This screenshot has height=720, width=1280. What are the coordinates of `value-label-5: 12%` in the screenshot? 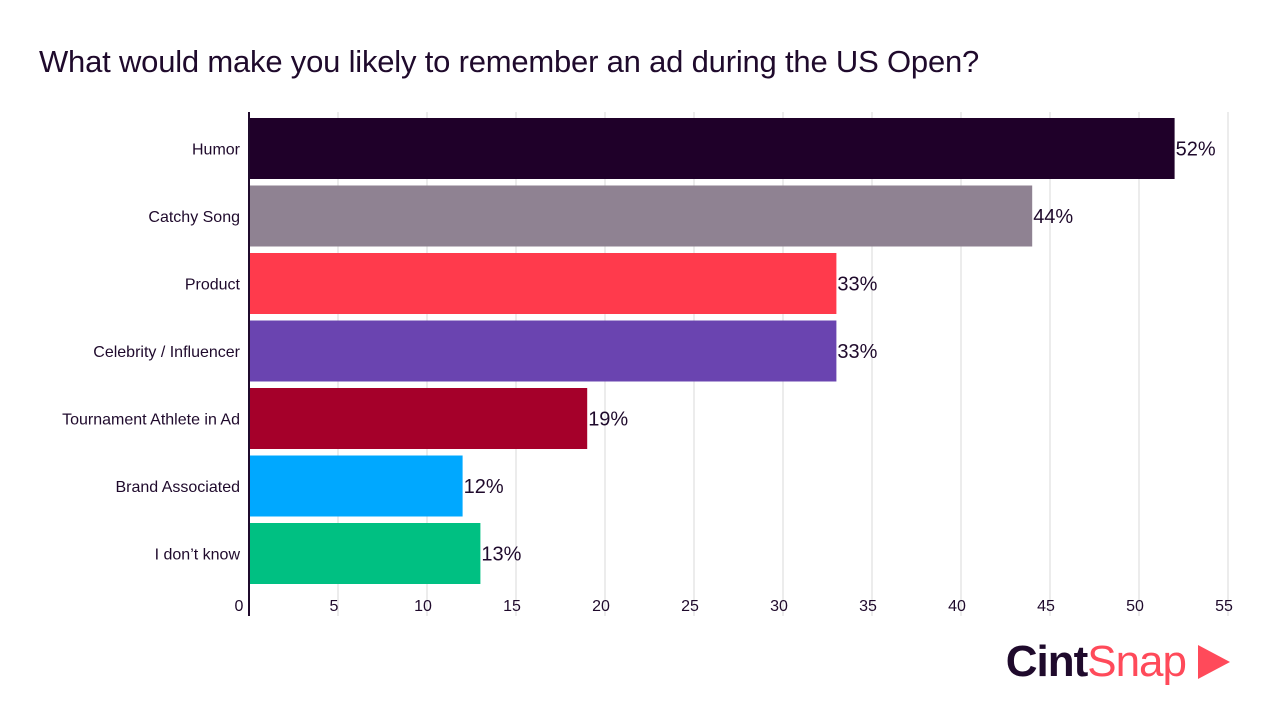 It's located at (484, 487).